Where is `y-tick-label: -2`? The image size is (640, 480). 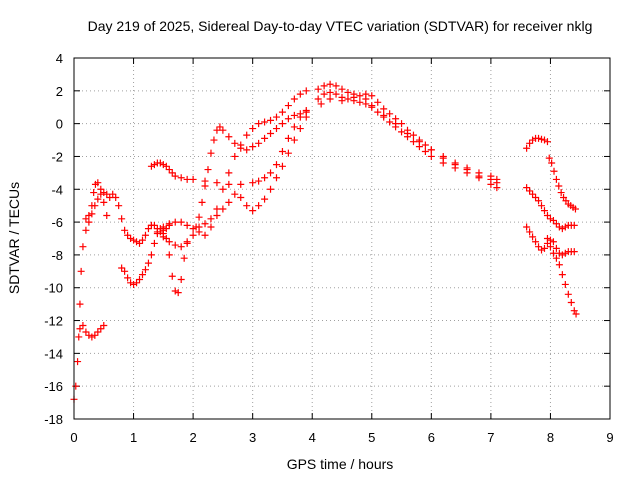
y-tick-label: -2 is located at coordinates (57, 156).